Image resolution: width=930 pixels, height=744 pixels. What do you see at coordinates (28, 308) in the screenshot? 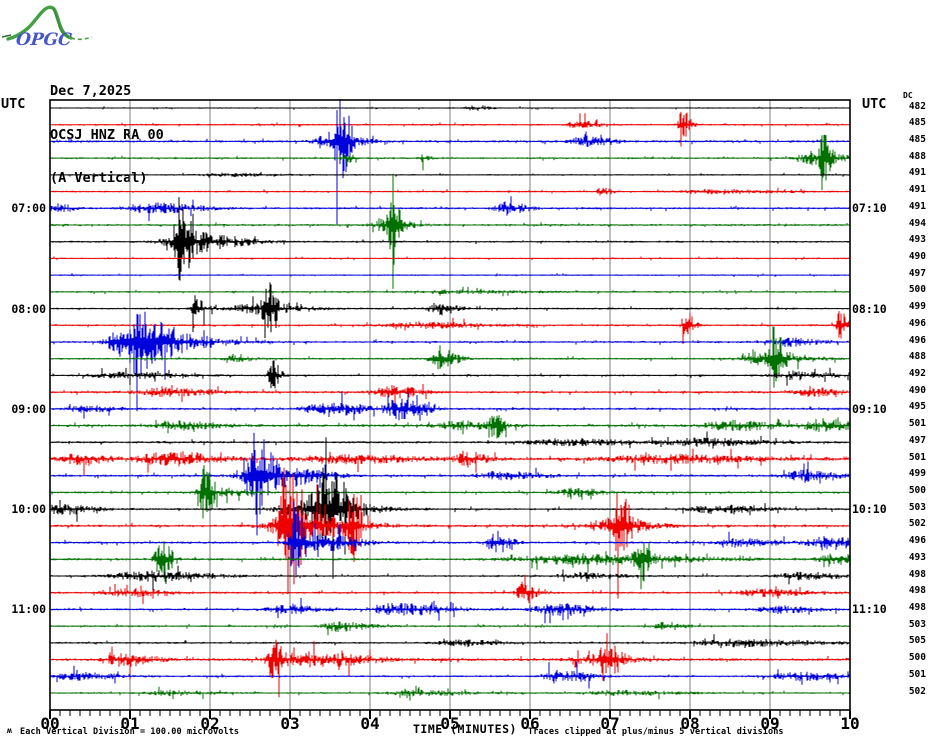
I see `left-time-label-08:00: 08:00` at bounding box center [28, 308].